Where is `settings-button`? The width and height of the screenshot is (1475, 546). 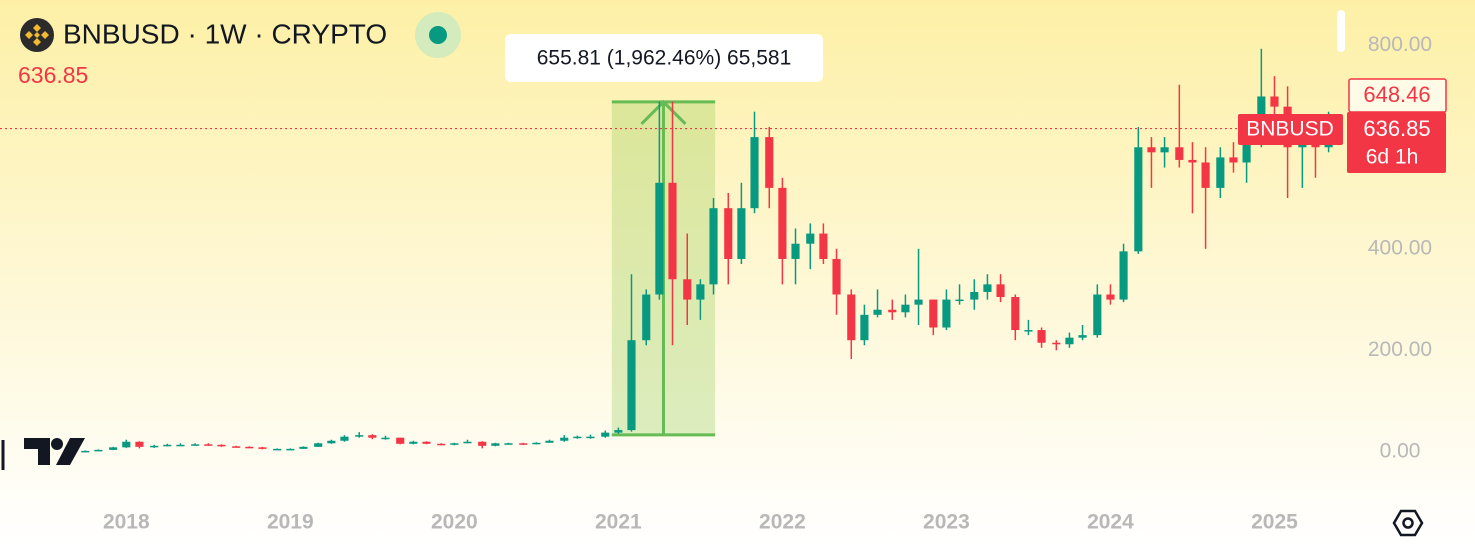 settings-button is located at coordinates (1408, 523).